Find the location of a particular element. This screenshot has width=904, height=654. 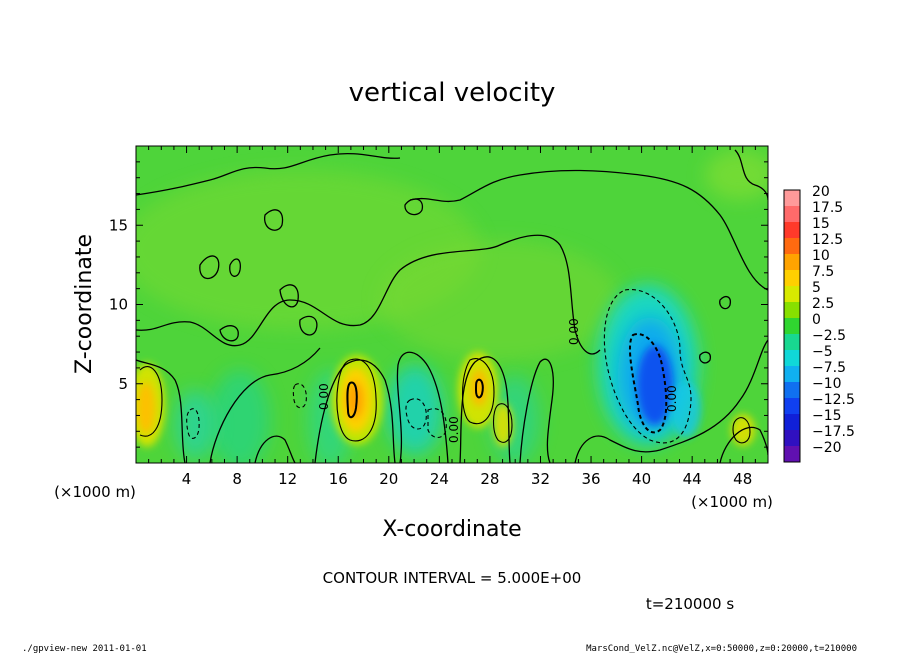

contour-lines-high is located at coordinates (445, 401).